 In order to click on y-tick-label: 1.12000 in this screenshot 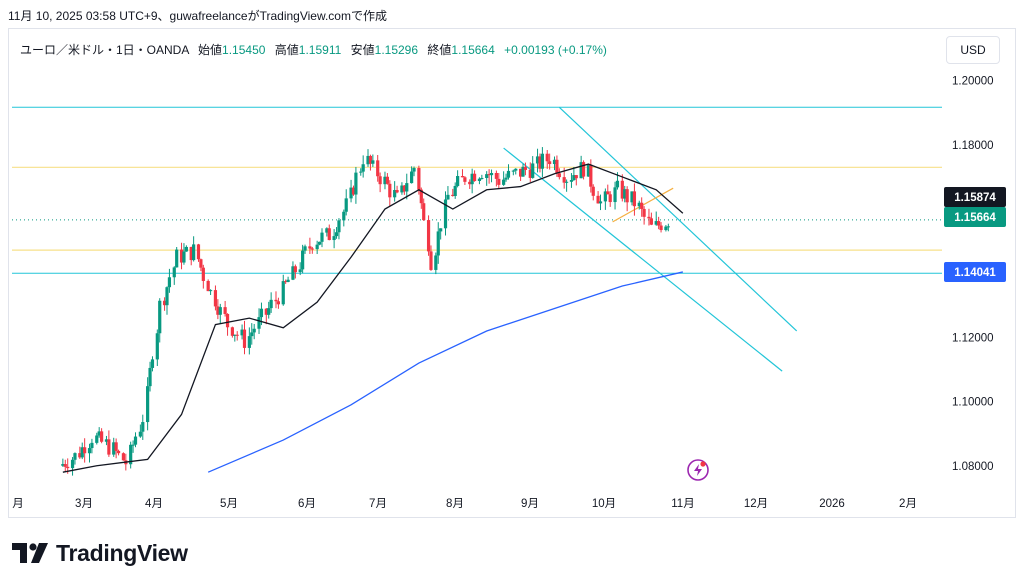, I will do `click(973, 338)`.